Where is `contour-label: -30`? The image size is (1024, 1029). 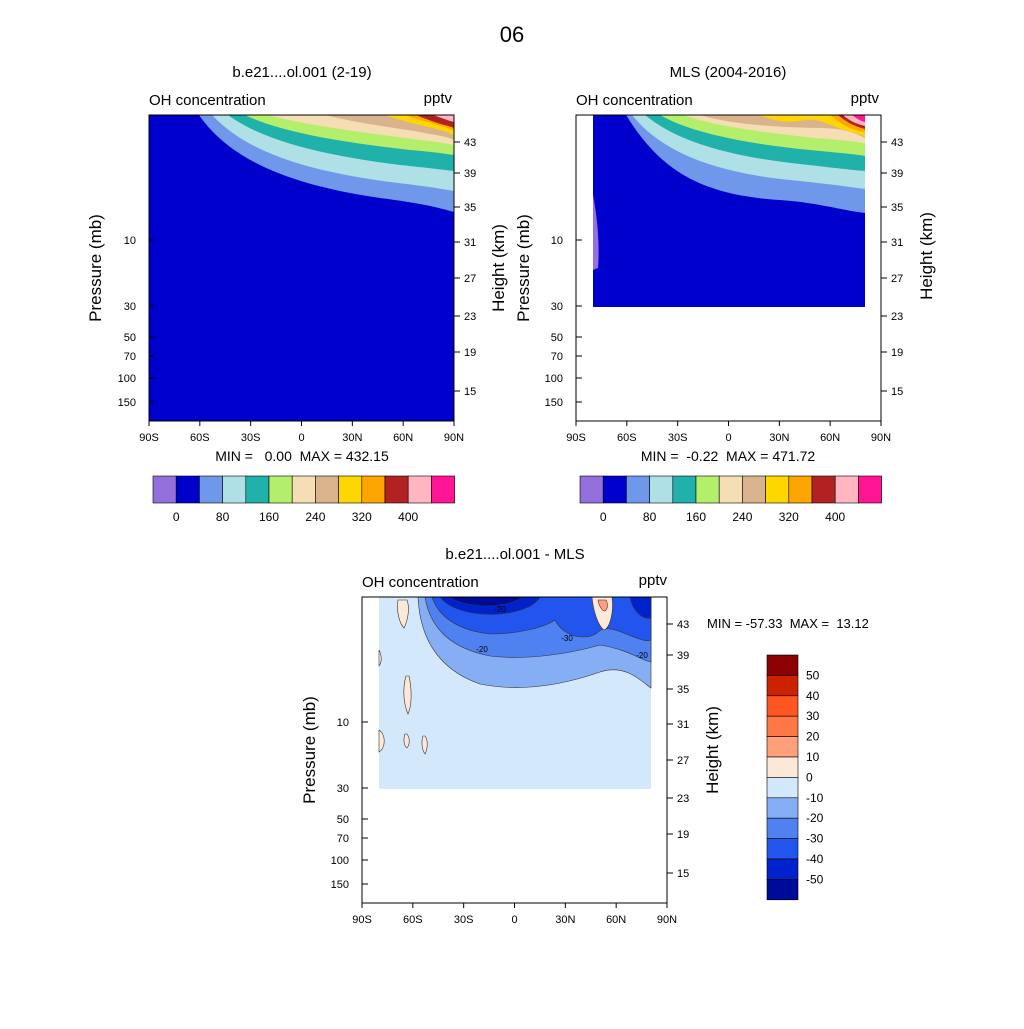 contour-label: -30 is located at coordinates (567, 638).